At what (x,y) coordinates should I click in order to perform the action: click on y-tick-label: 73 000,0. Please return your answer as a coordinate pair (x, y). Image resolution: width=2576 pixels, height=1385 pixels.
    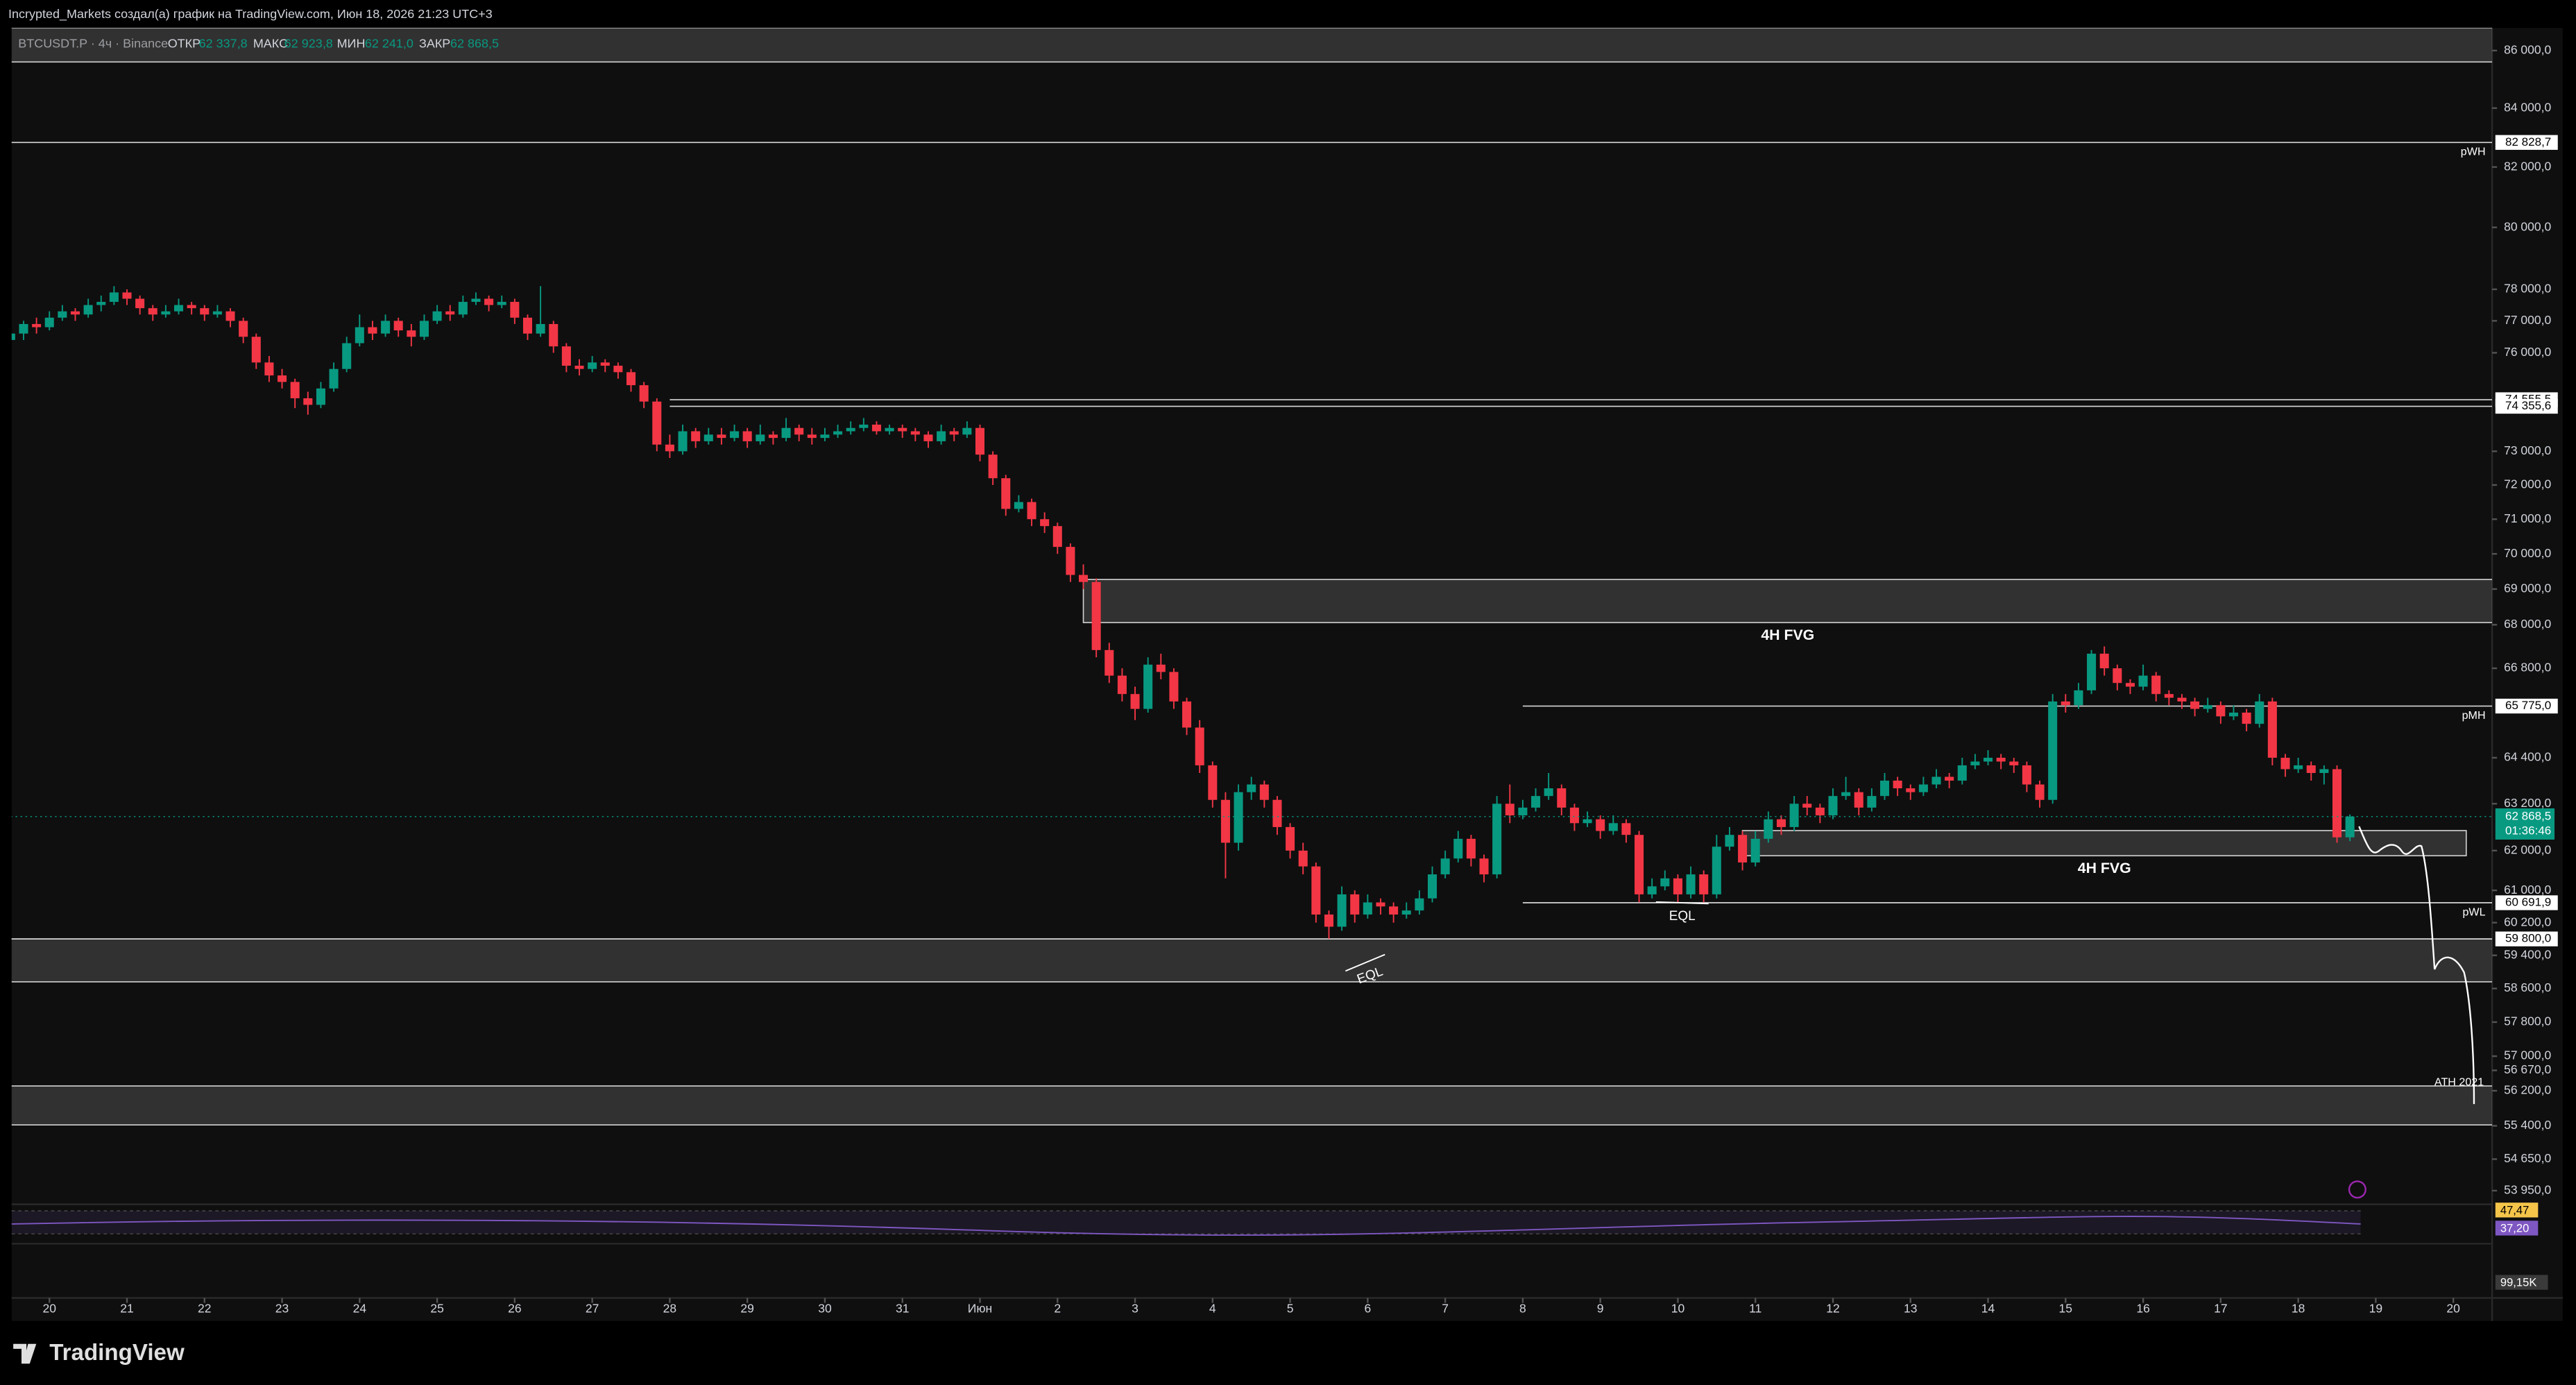
    Looking at the image, I should click on (2527, 450).